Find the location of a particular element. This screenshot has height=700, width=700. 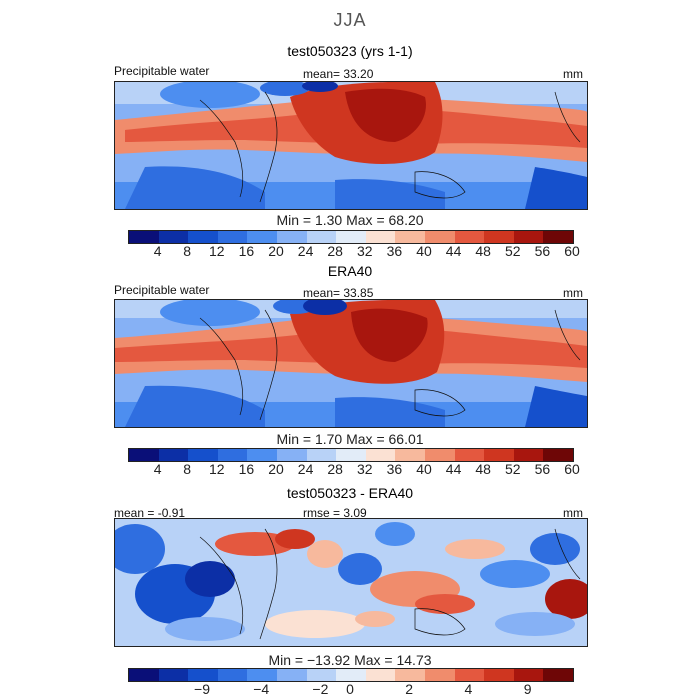

panel-2-colorbar-ticks: 4 8 12 16 20 24 28 32 36 40 44 48 52 56 60 is located at coordinates (354, 469).